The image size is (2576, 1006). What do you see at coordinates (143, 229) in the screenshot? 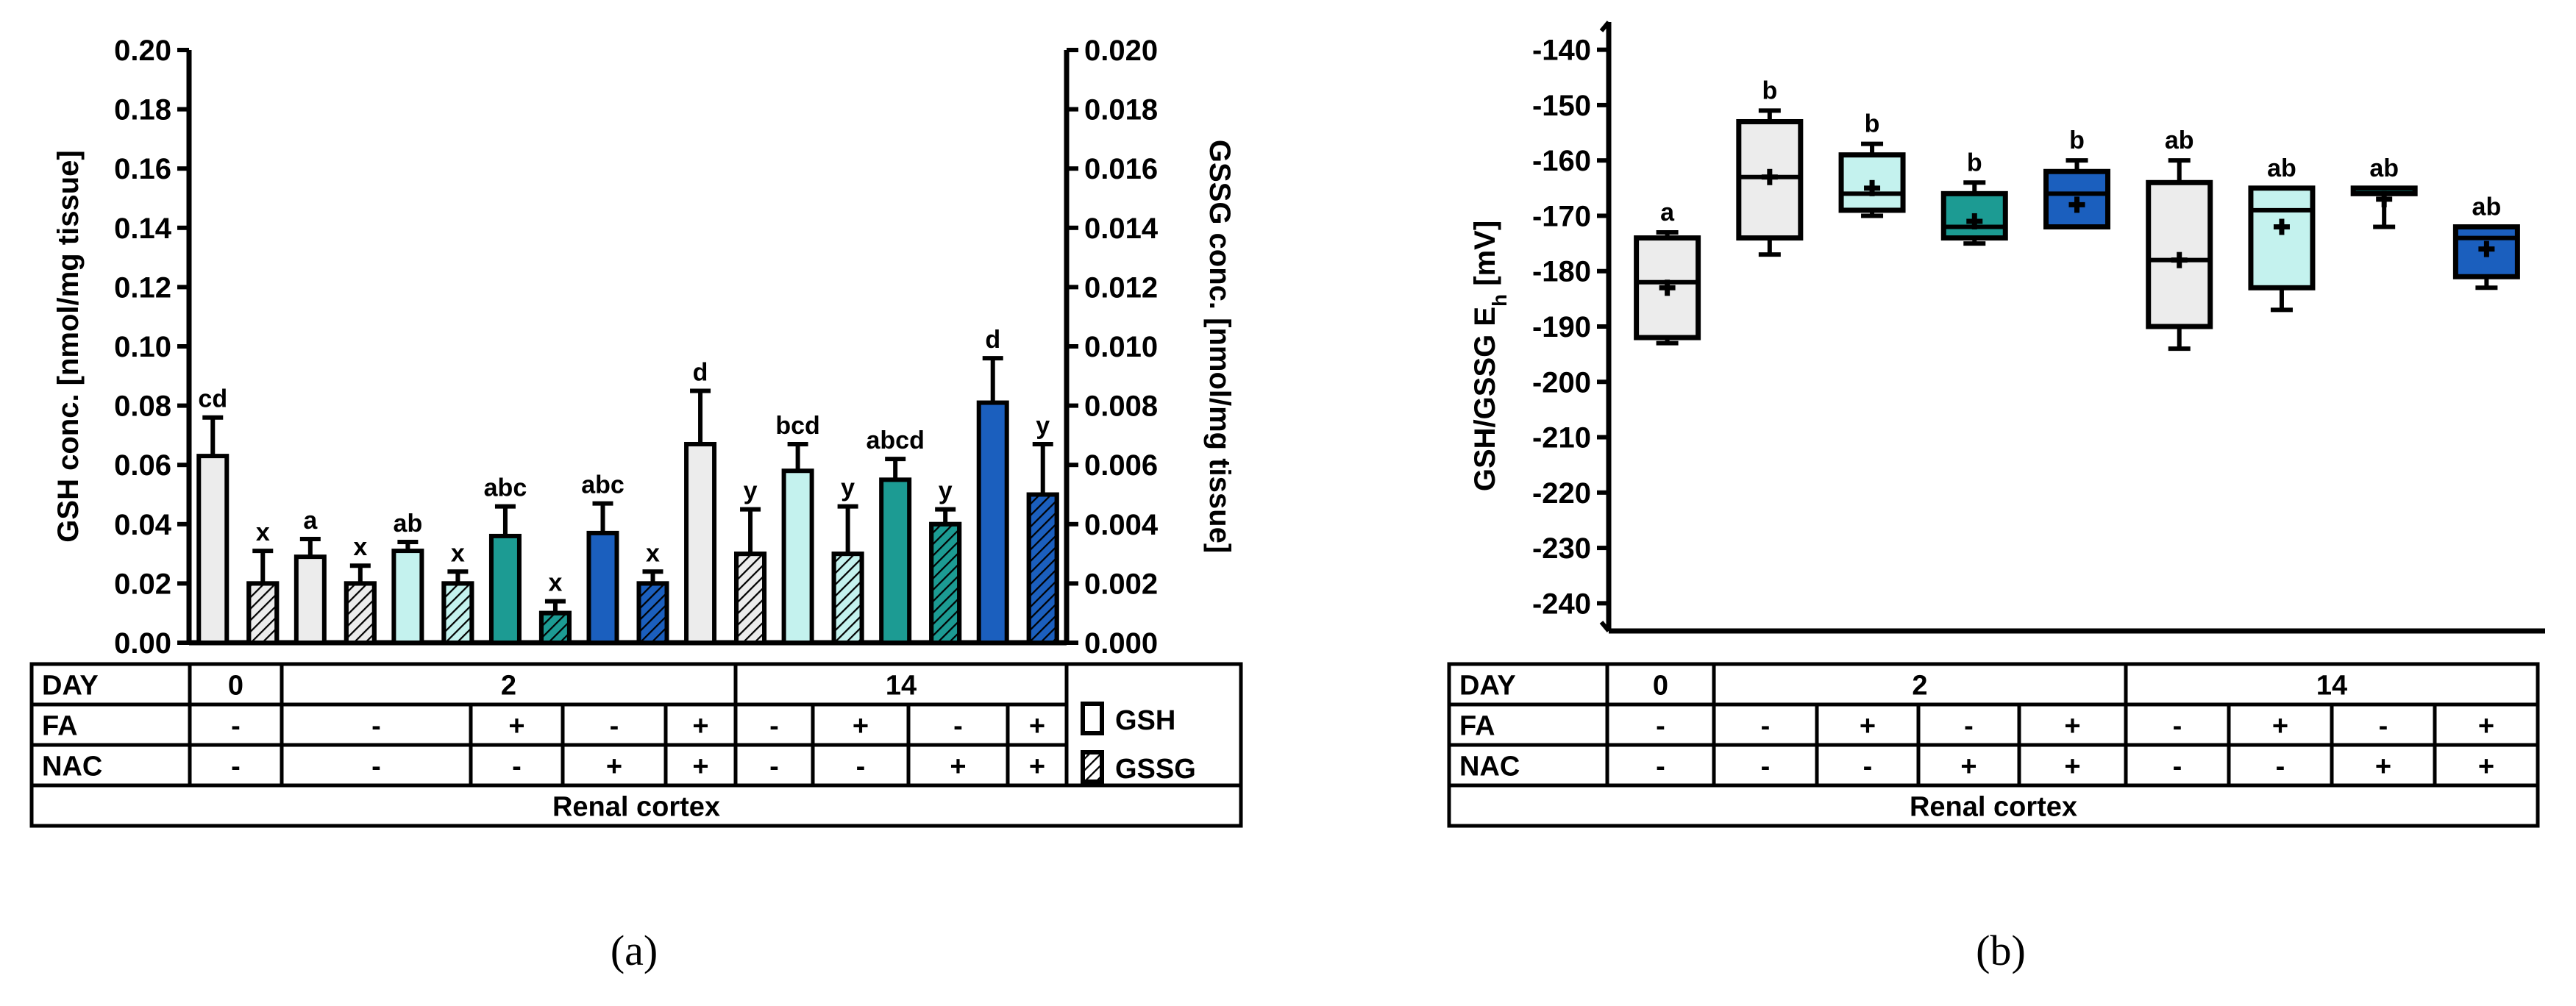
I see `left-y-tick-label: 0.14` at bounding box center [143, 229].